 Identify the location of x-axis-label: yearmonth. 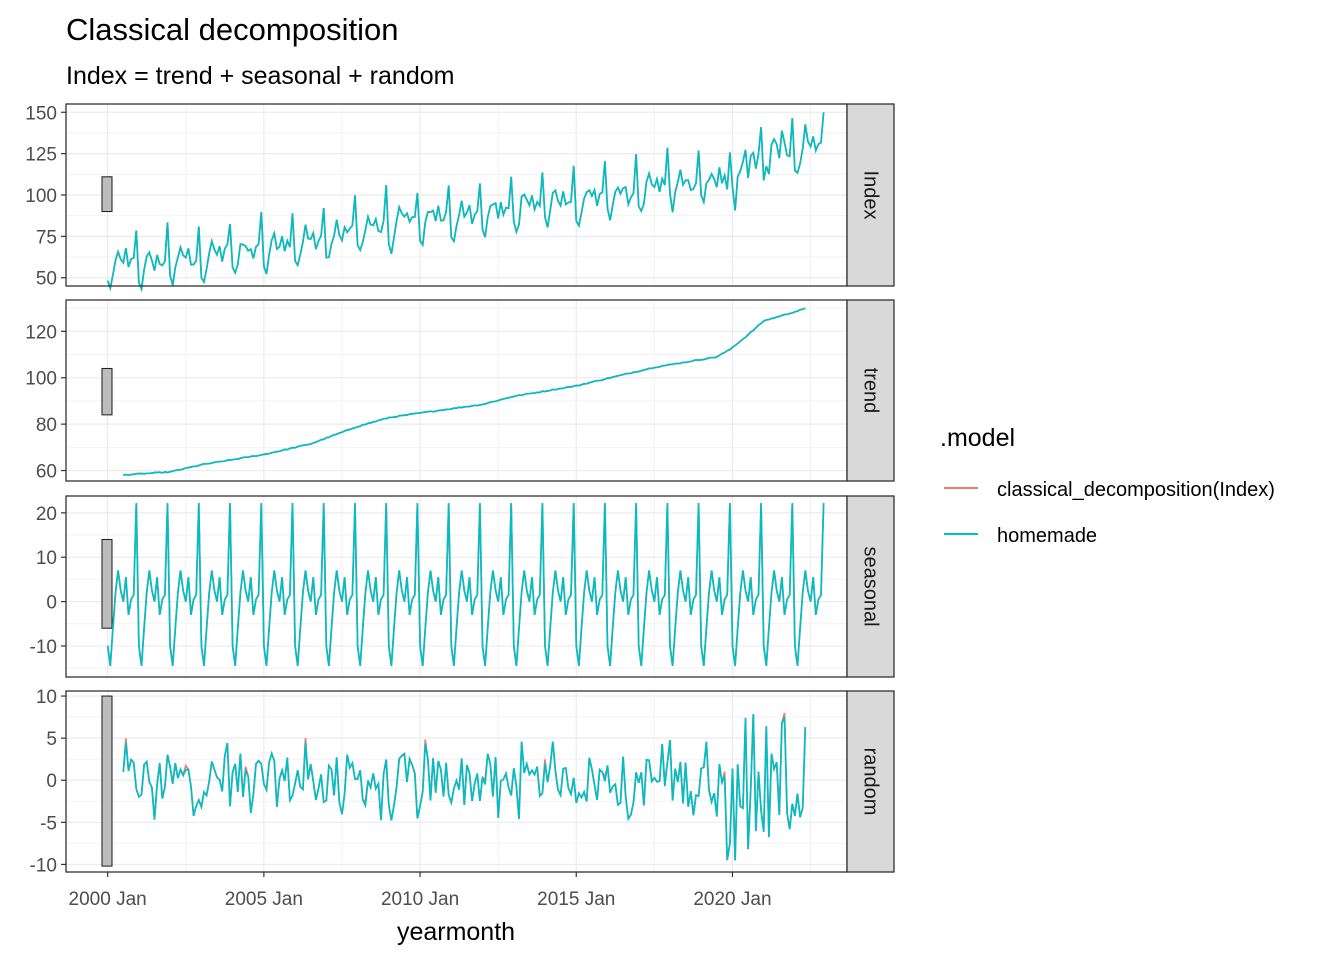
(456, 932).